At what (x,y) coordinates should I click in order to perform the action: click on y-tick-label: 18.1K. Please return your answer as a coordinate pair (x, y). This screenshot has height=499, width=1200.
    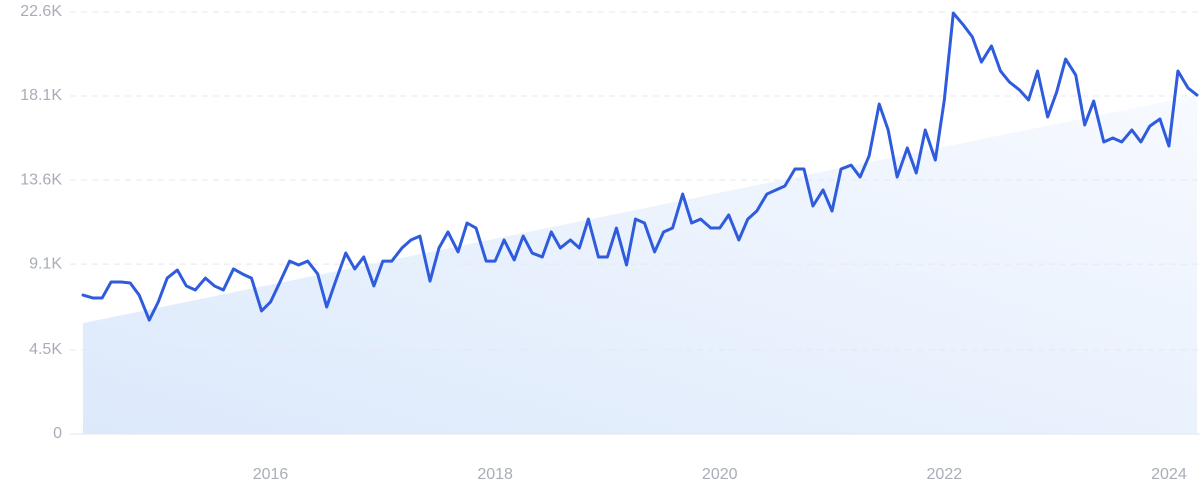
    Looking at the image, I should click on (41, 95).